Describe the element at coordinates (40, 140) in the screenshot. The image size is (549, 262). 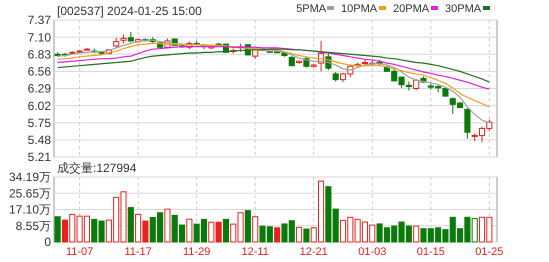
I see `y-tick-label: 5.48` at that location.